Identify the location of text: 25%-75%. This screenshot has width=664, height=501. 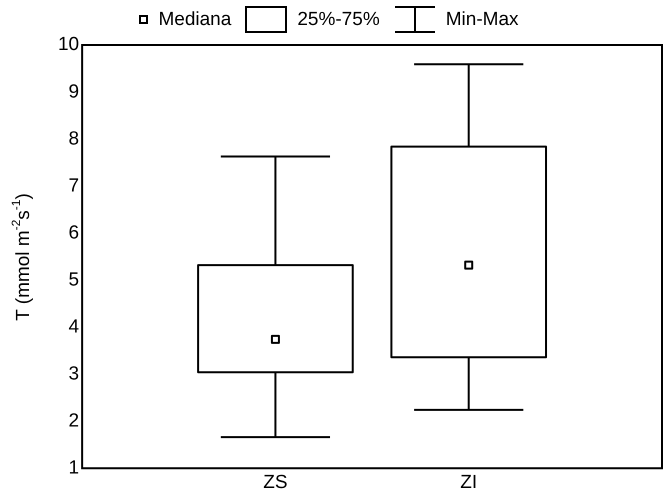
(338, 19).